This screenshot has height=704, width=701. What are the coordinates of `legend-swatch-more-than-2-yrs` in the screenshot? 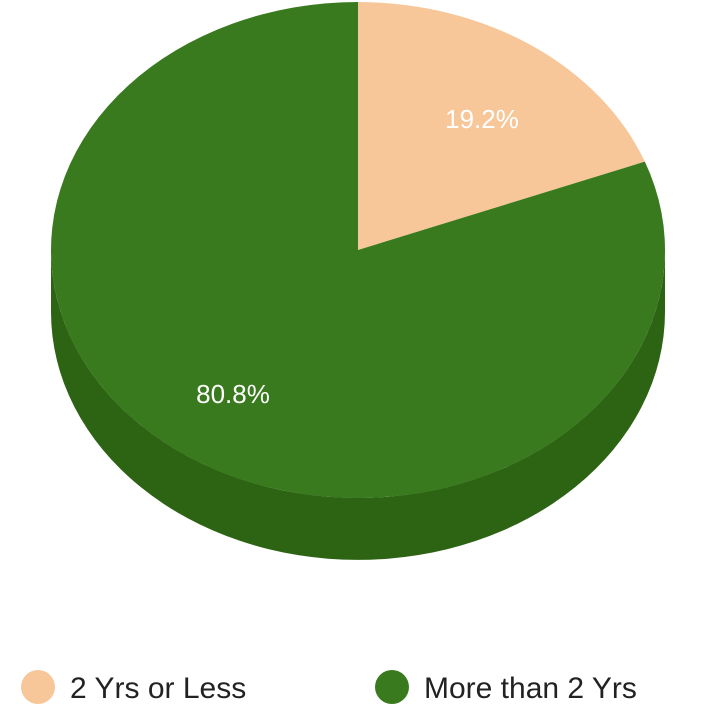 It's located at (392, 687).